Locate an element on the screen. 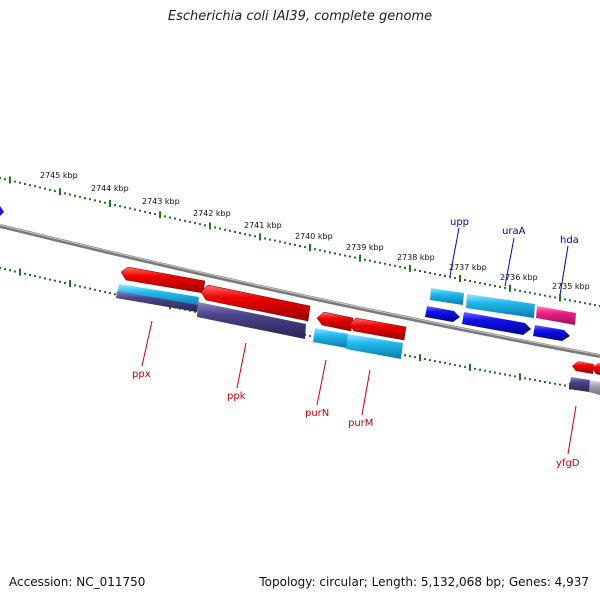  gene-row-right is located at coordinates (500, 314).